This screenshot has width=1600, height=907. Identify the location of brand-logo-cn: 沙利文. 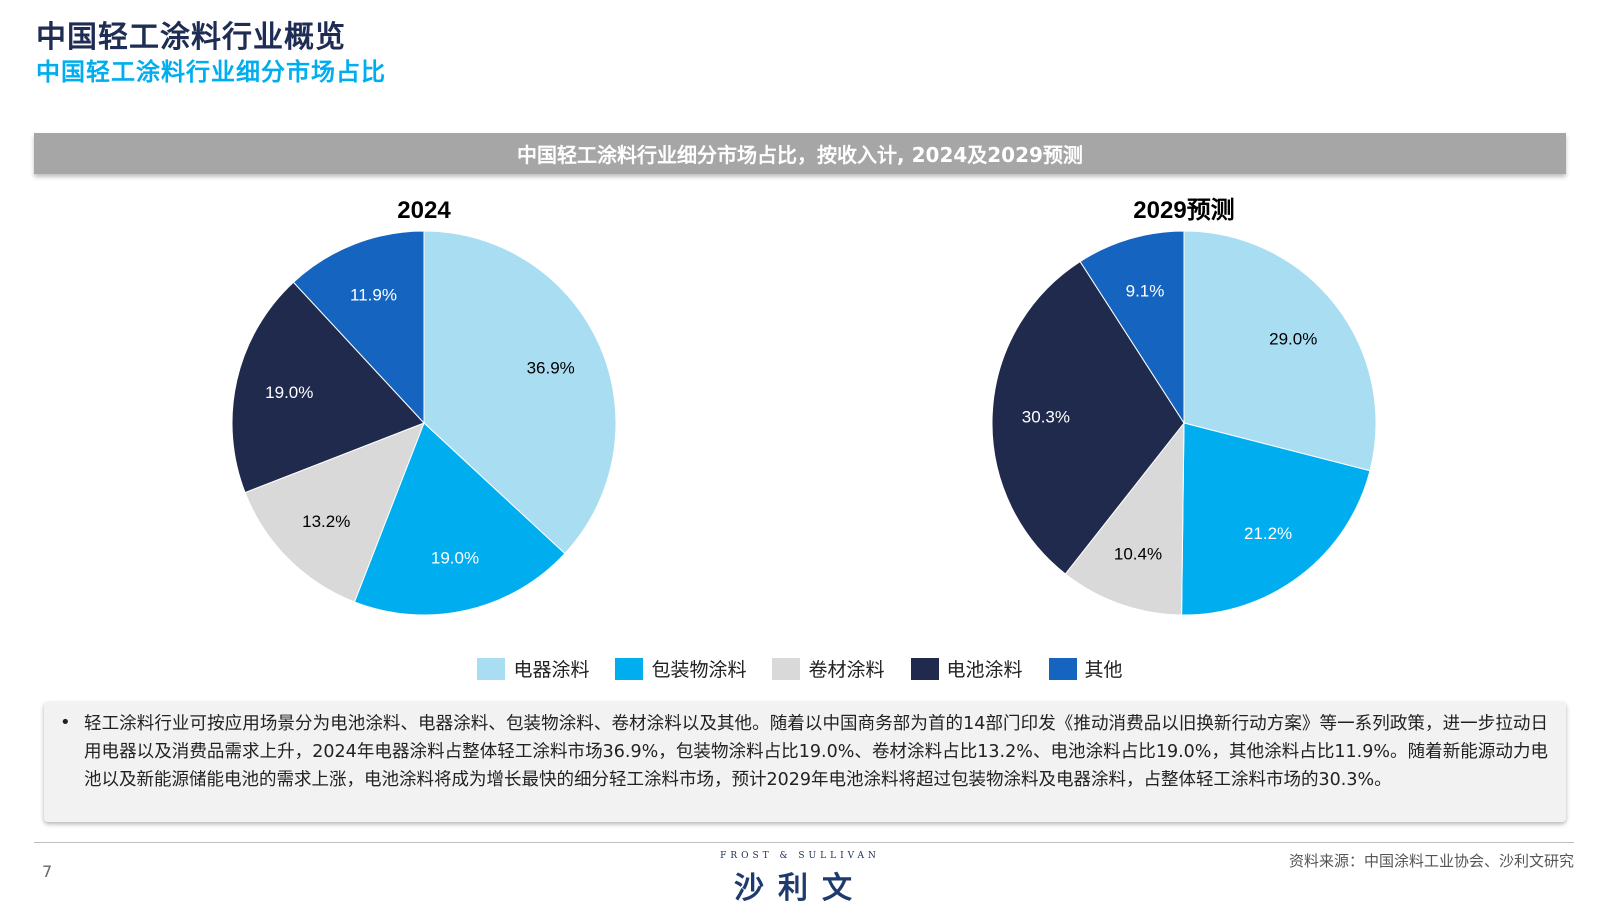
(800, 888).